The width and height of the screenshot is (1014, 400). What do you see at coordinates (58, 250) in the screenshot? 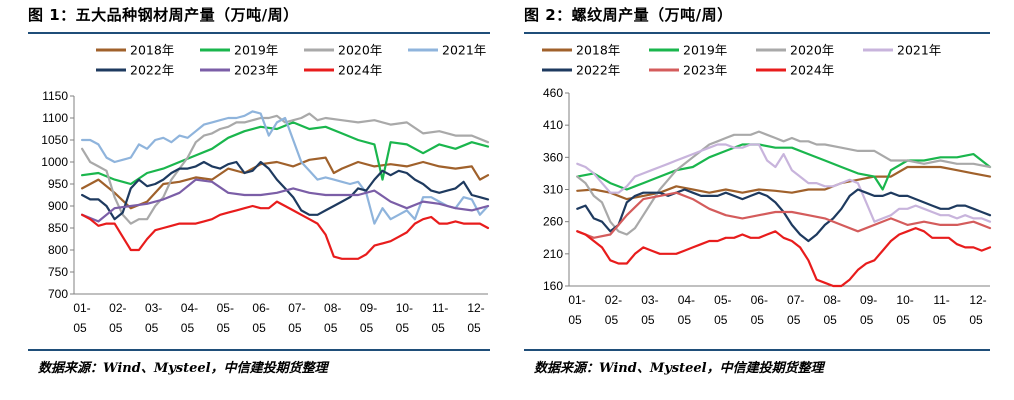
I see `y-tick-label: 800` at bounding box center [58, 250].